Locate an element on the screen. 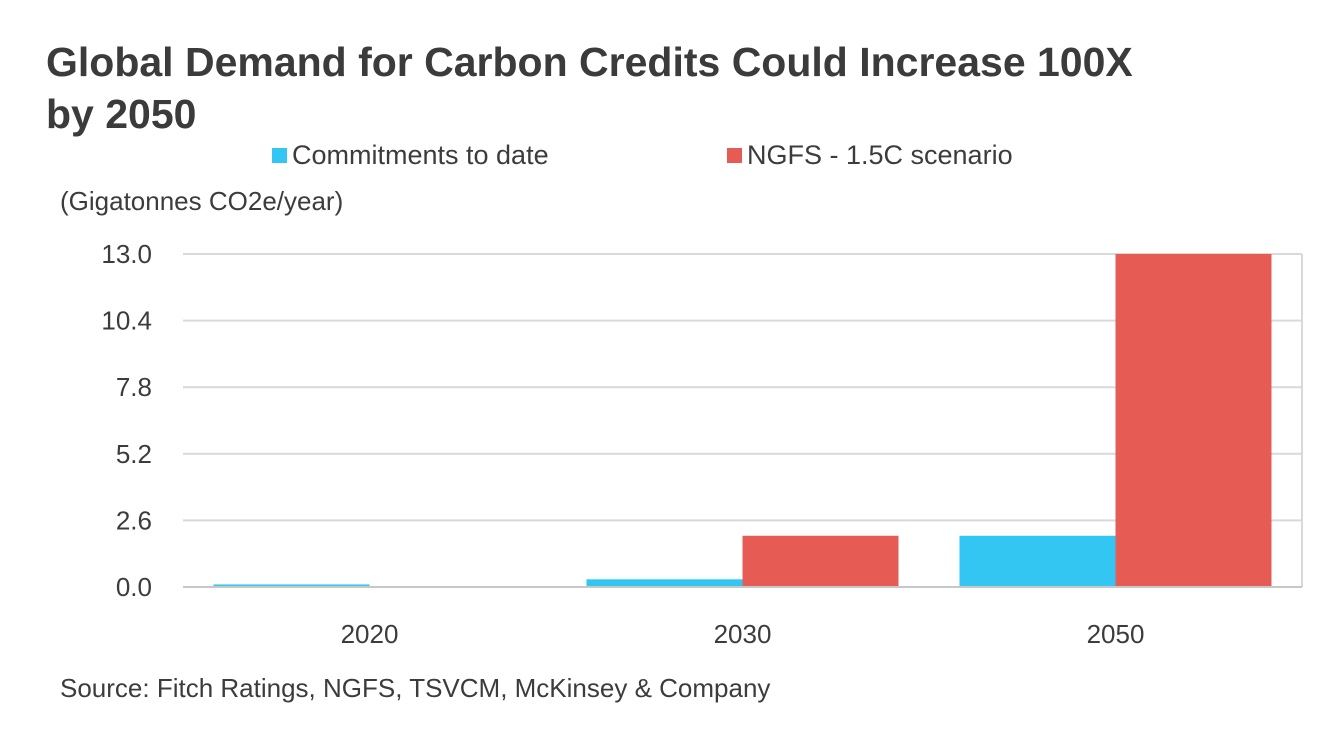  x-axis-tick-labels: 2020 2030 2050 is located at coordinates (743, 634).